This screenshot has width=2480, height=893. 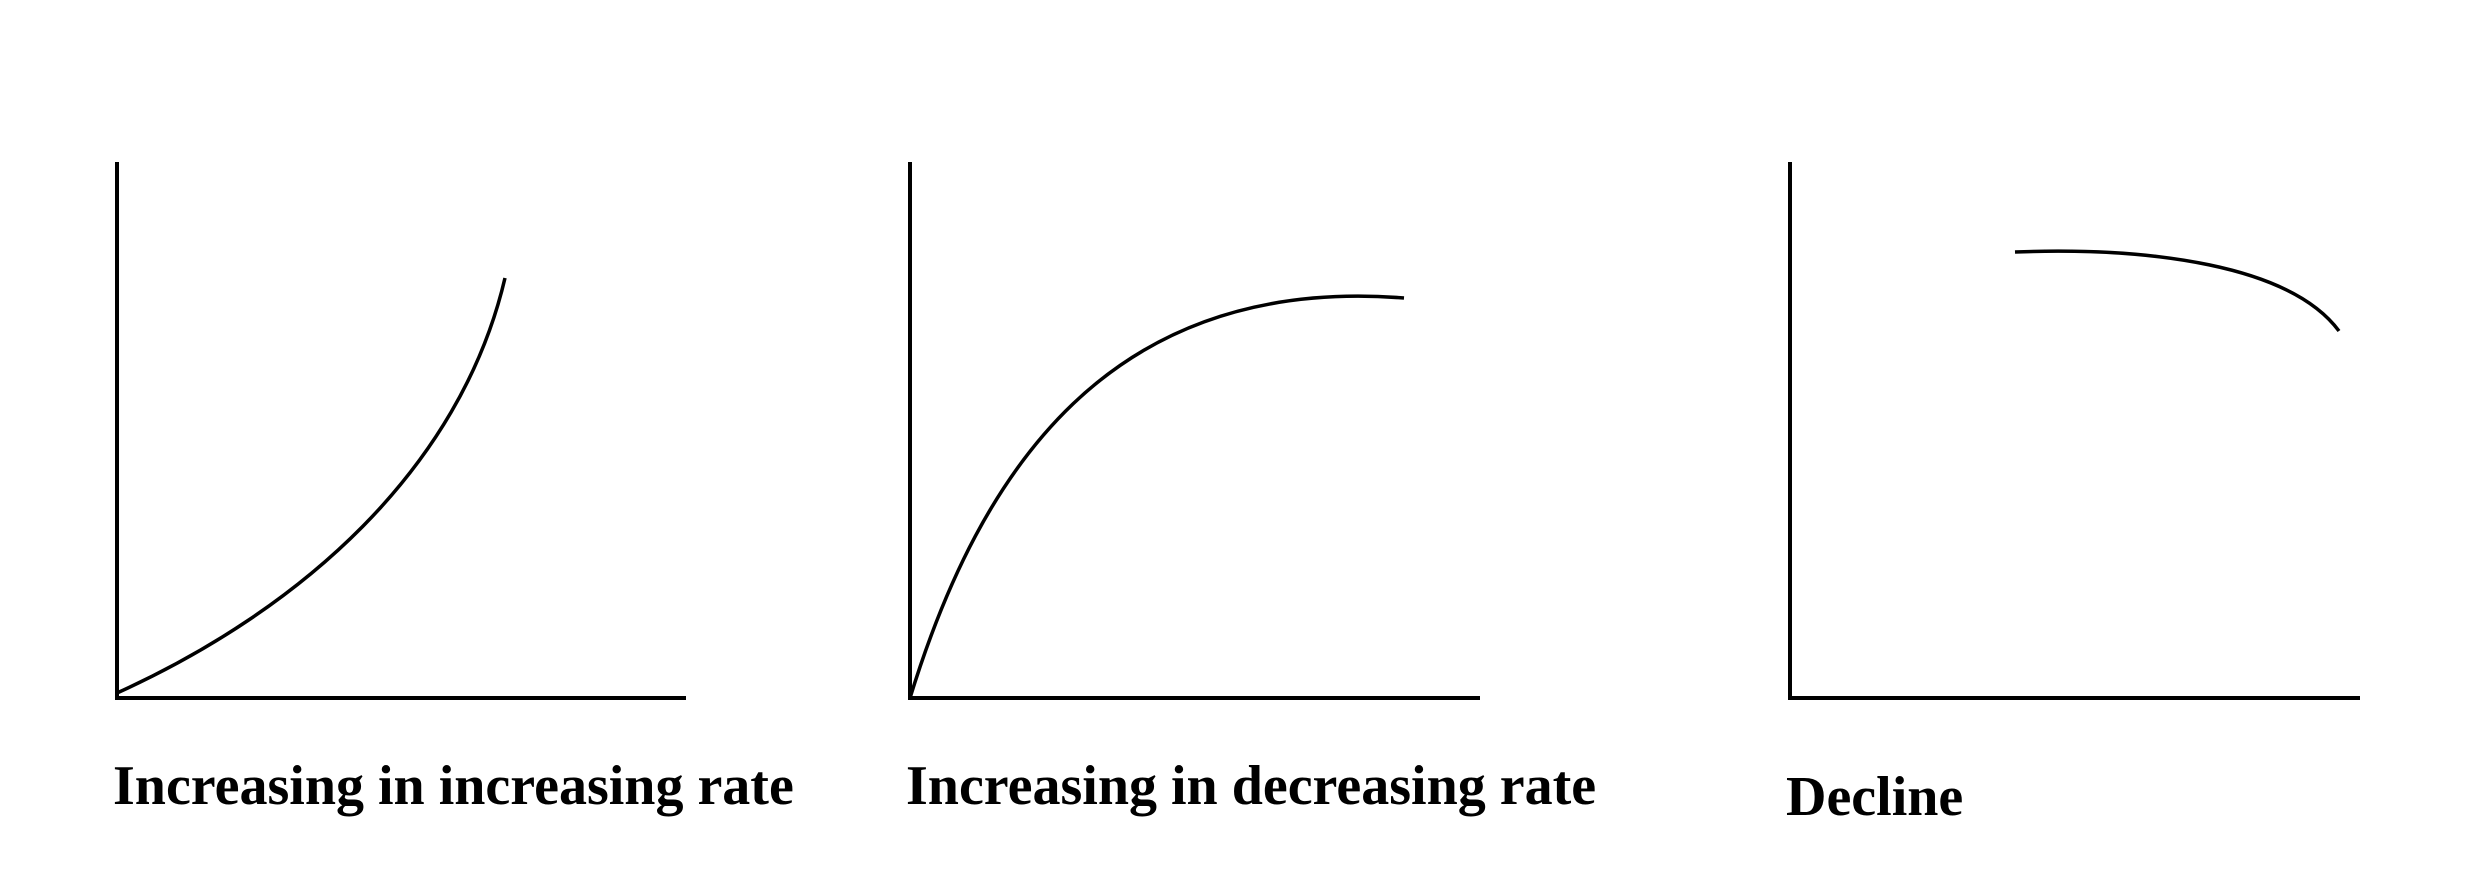 What do you see at coordinates (1156, 496) in the screenshot?
I see `concave-growth-curve` at bounding box center [1156, 496].